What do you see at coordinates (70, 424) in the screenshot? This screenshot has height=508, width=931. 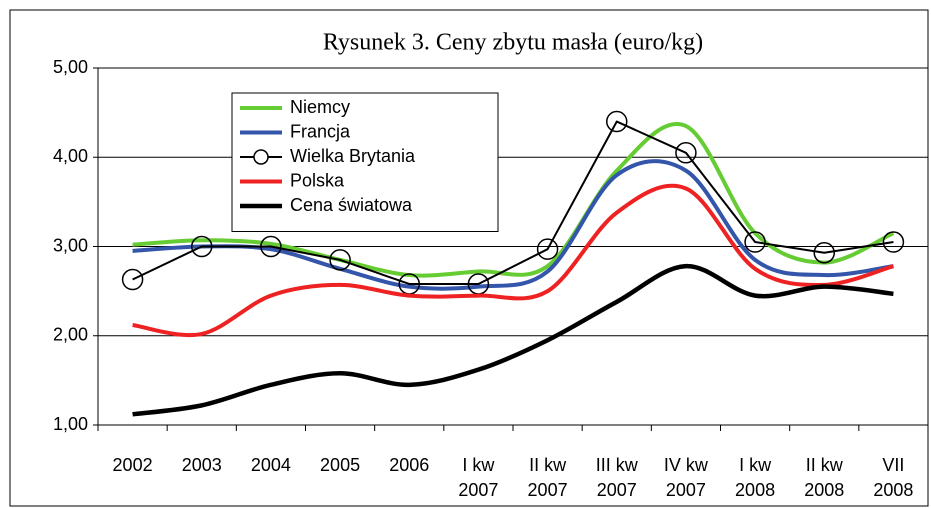 I see `y-tick-label: 1,00` at bounding box center [70, 424].